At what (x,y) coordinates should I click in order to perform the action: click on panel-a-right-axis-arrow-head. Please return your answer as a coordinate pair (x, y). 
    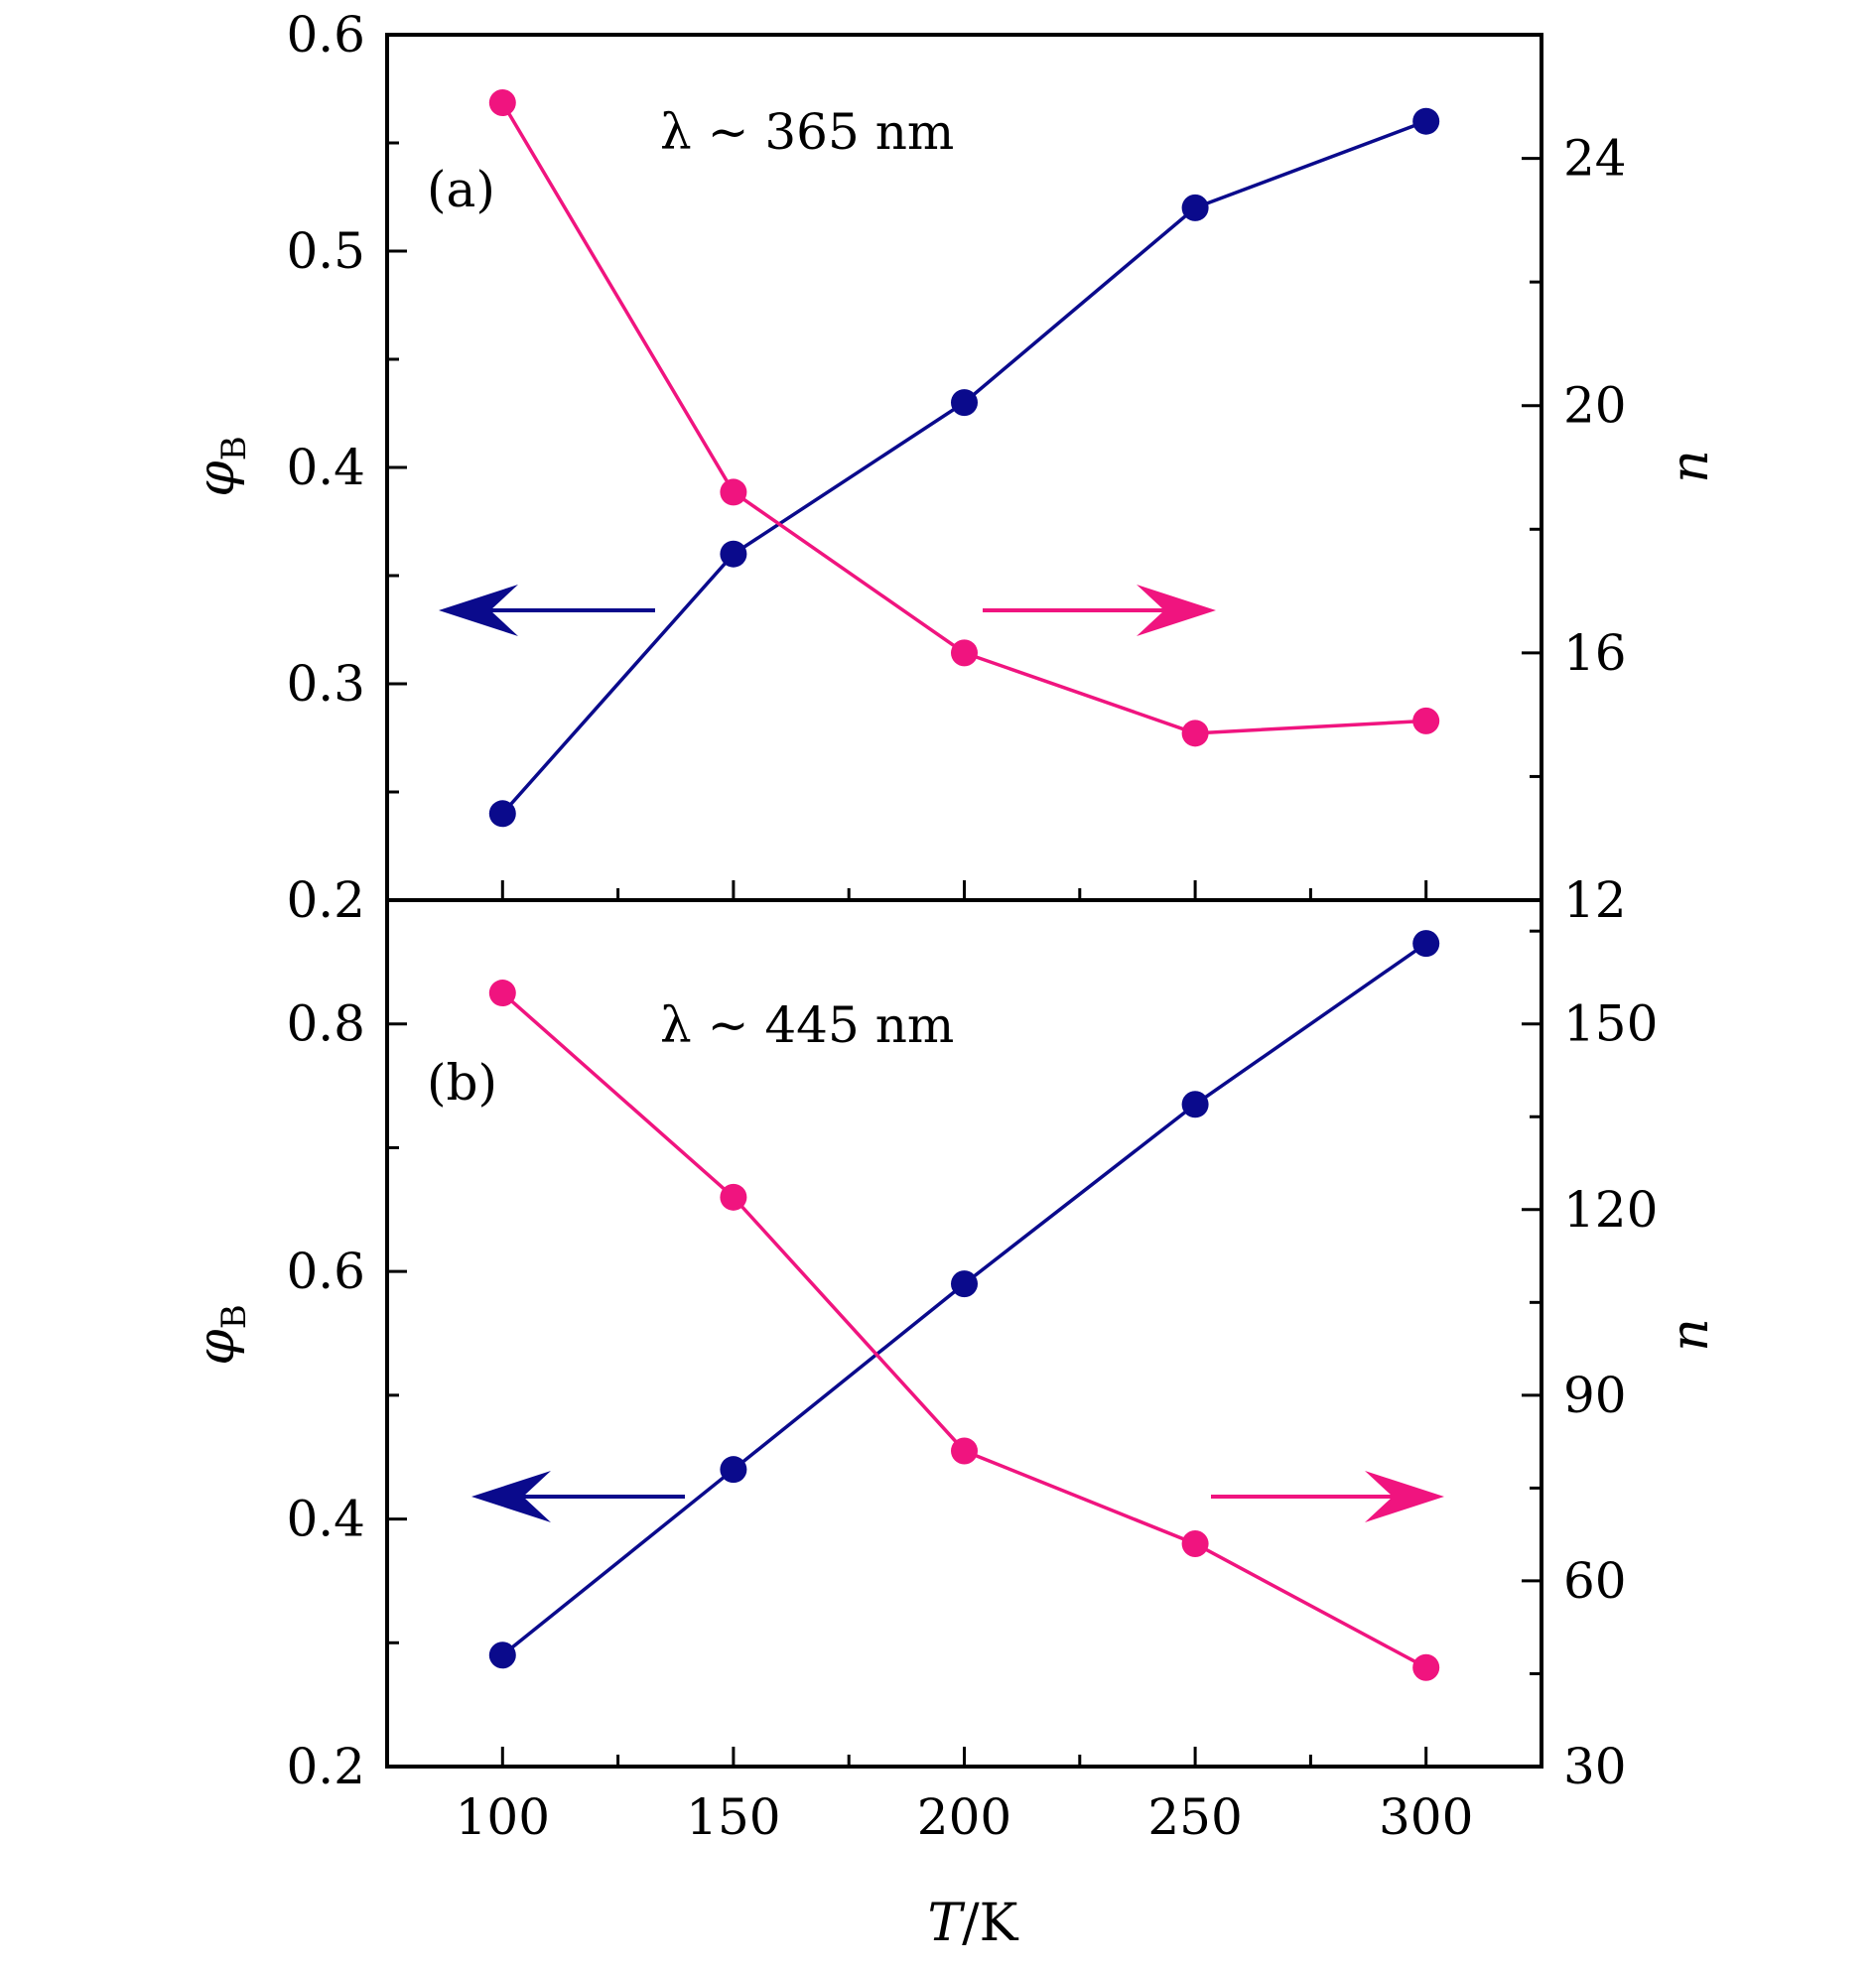
    Looking at the image, I should click on (1176, 610).